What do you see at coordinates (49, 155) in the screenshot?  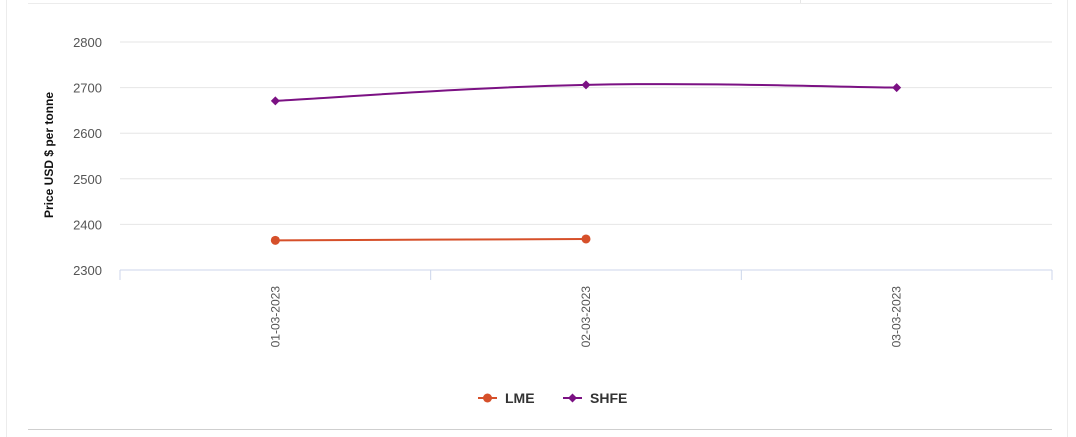 I see `y-axis-label: Price USD $ per tonne` at bounding box center [49, 155].